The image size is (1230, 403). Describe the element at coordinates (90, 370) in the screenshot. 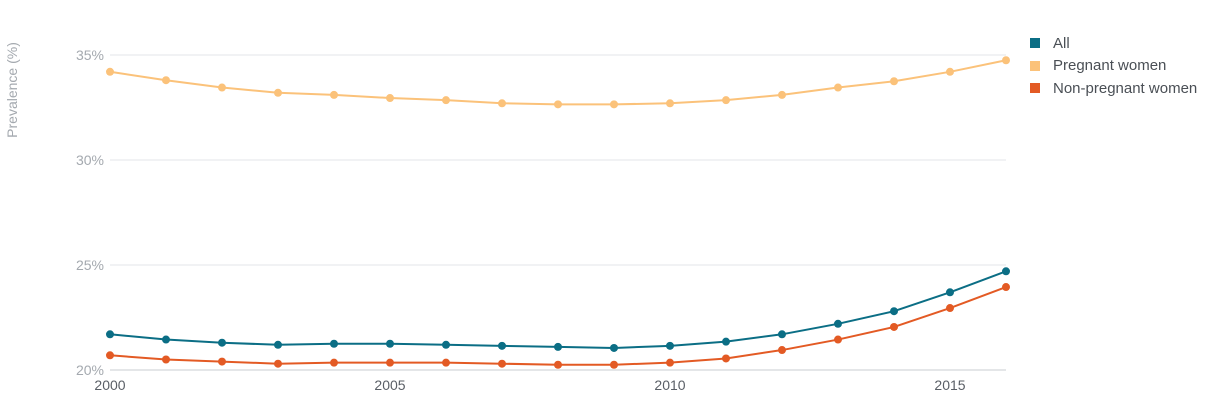

I see `y-tick-label: 20%` at that location.